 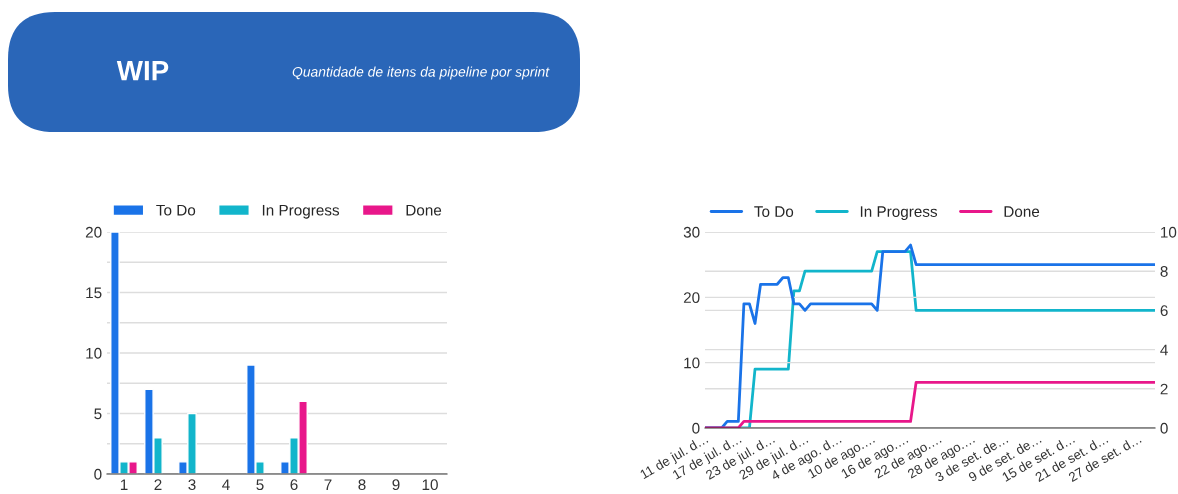 What do you see at coordinates (1164, 428) in the screenshot?
I see `y2-tick-label: 0` at bounding box center [1164, 428].